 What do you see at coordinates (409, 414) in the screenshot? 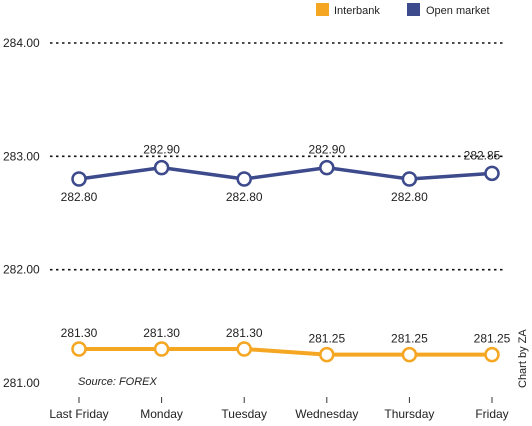
I see `x-tick-label: Thursday` at bounding box center [409, 414].